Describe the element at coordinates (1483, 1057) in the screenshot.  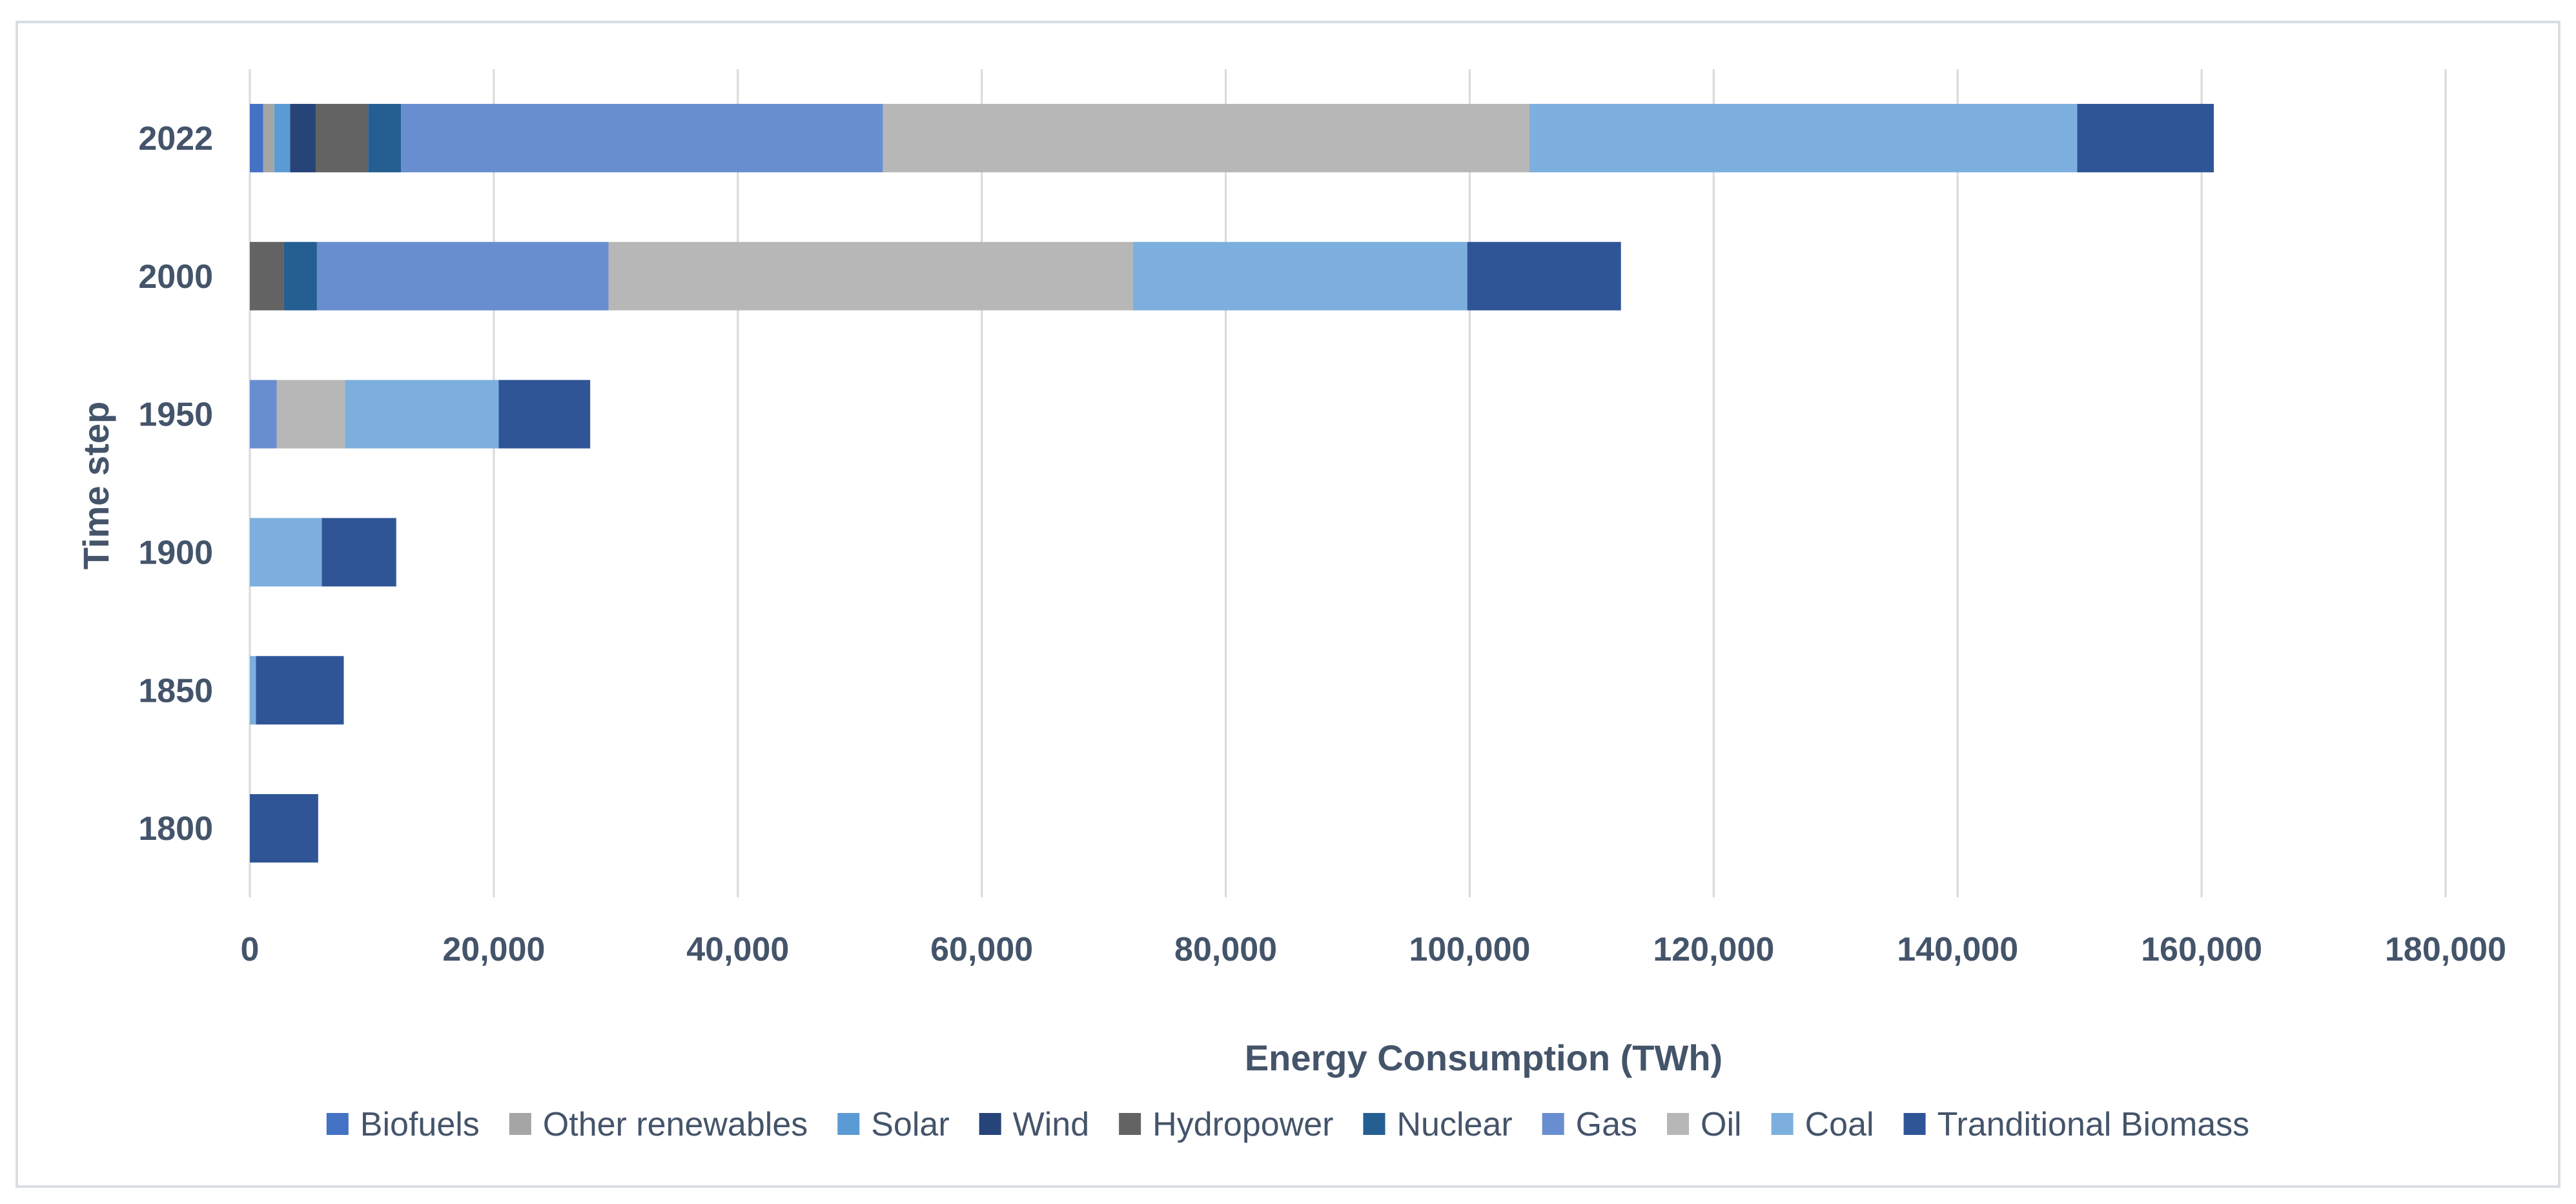
I see `x-axis-title: Energy Consumption (TWh)` at that location.